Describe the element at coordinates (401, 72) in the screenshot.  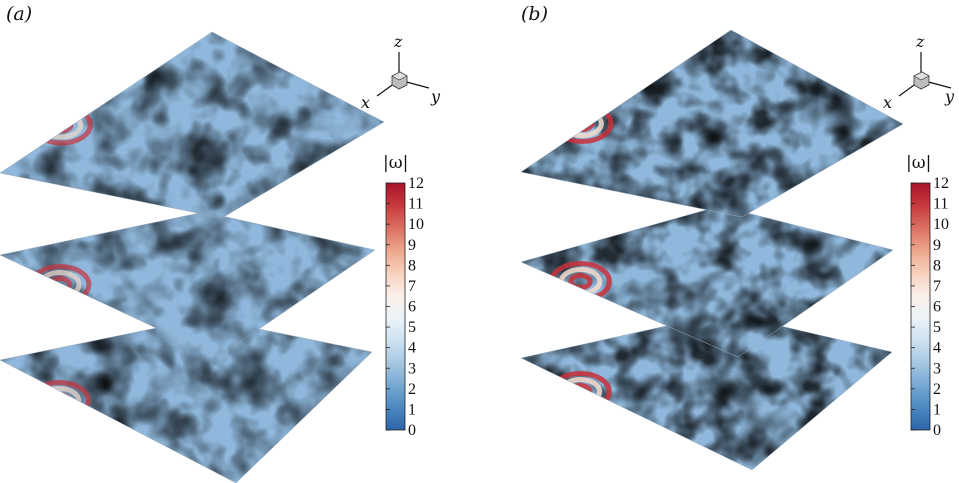
I see `axis-triad-a: z x y` at that location.